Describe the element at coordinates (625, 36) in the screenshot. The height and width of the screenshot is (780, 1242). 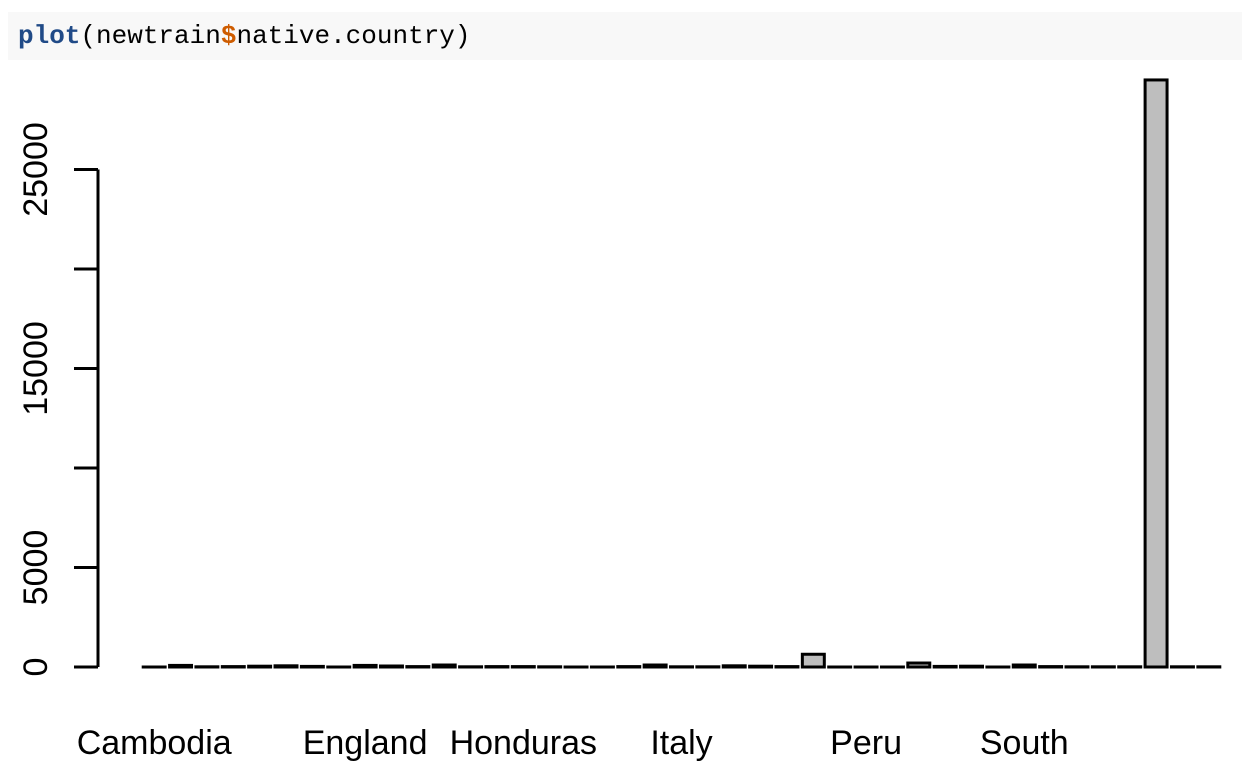
I see `code-block: plot(newtrain$native.country)` at that location.